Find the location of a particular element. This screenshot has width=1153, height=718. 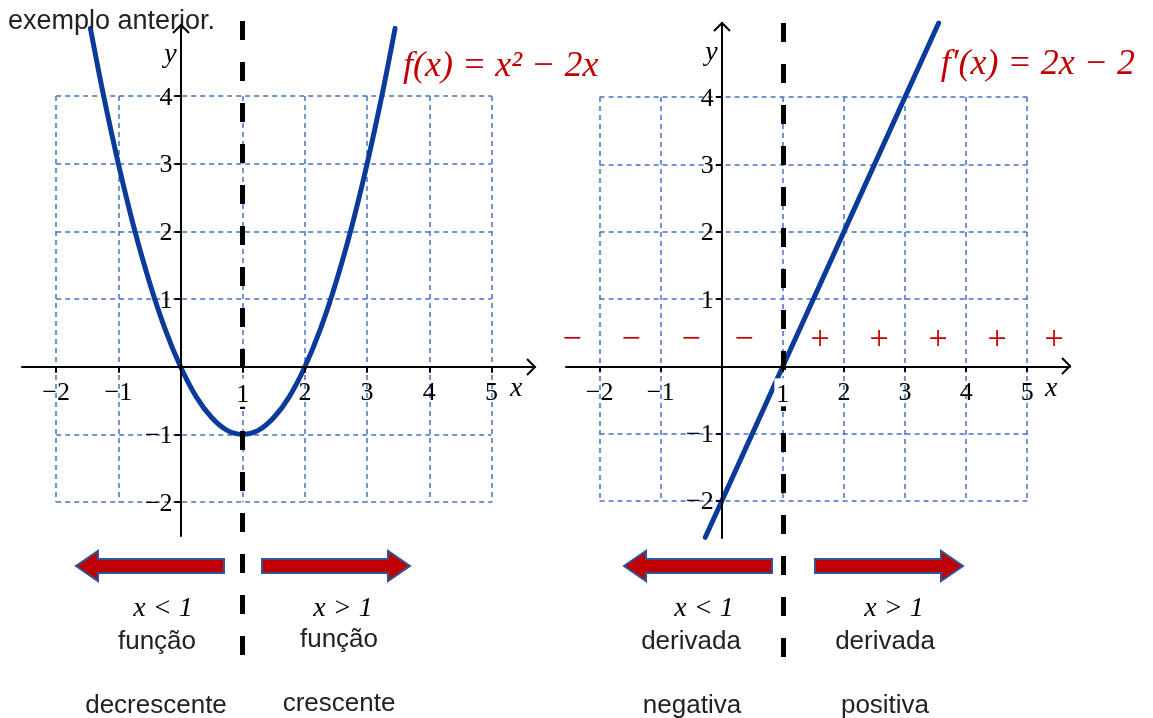

text: crescente is located at coordinates (339, 702).